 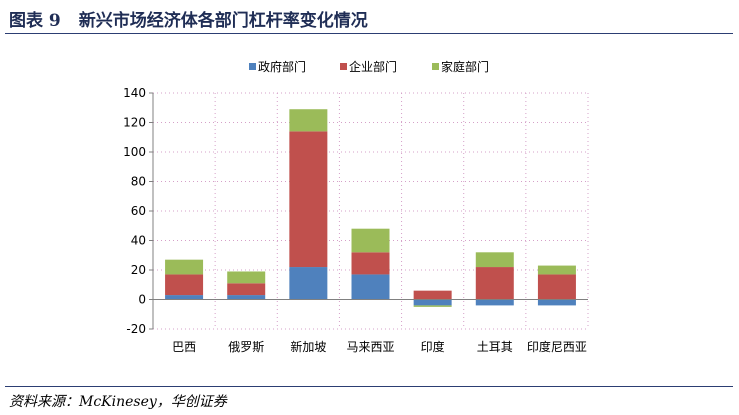 I want to click on x-category-label: 印度尼西亚, so click(x=557, y=346).